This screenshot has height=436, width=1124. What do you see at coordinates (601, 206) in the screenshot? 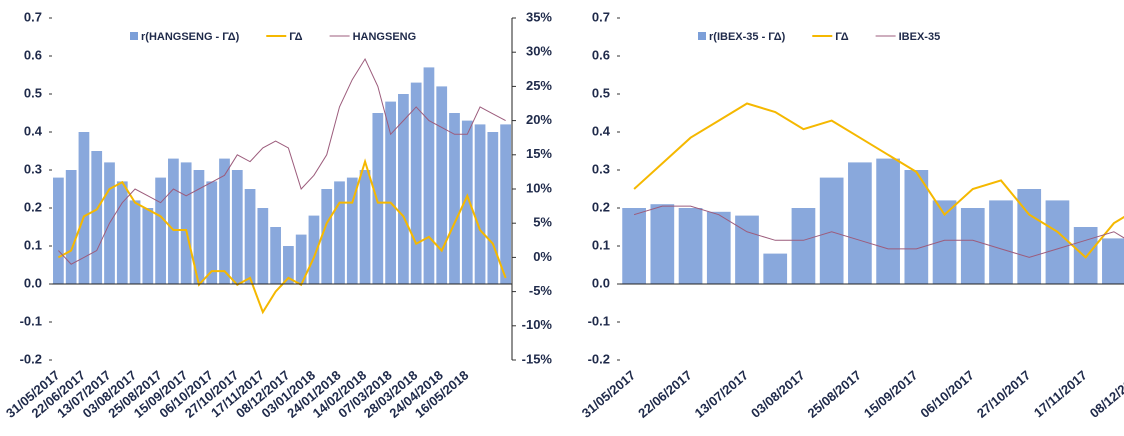
I see `y-tick-label: 0.2` at bounding box center [601, 206].